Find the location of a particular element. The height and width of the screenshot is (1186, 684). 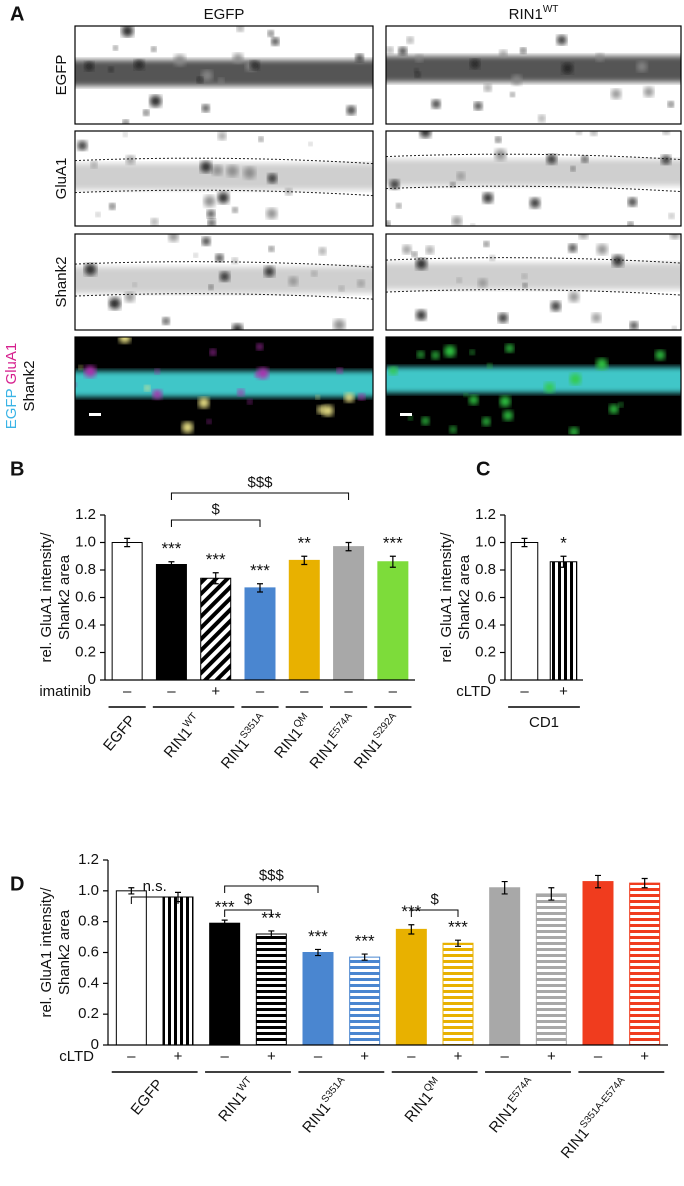

panel-label: D is located at coordinates (17, 884).